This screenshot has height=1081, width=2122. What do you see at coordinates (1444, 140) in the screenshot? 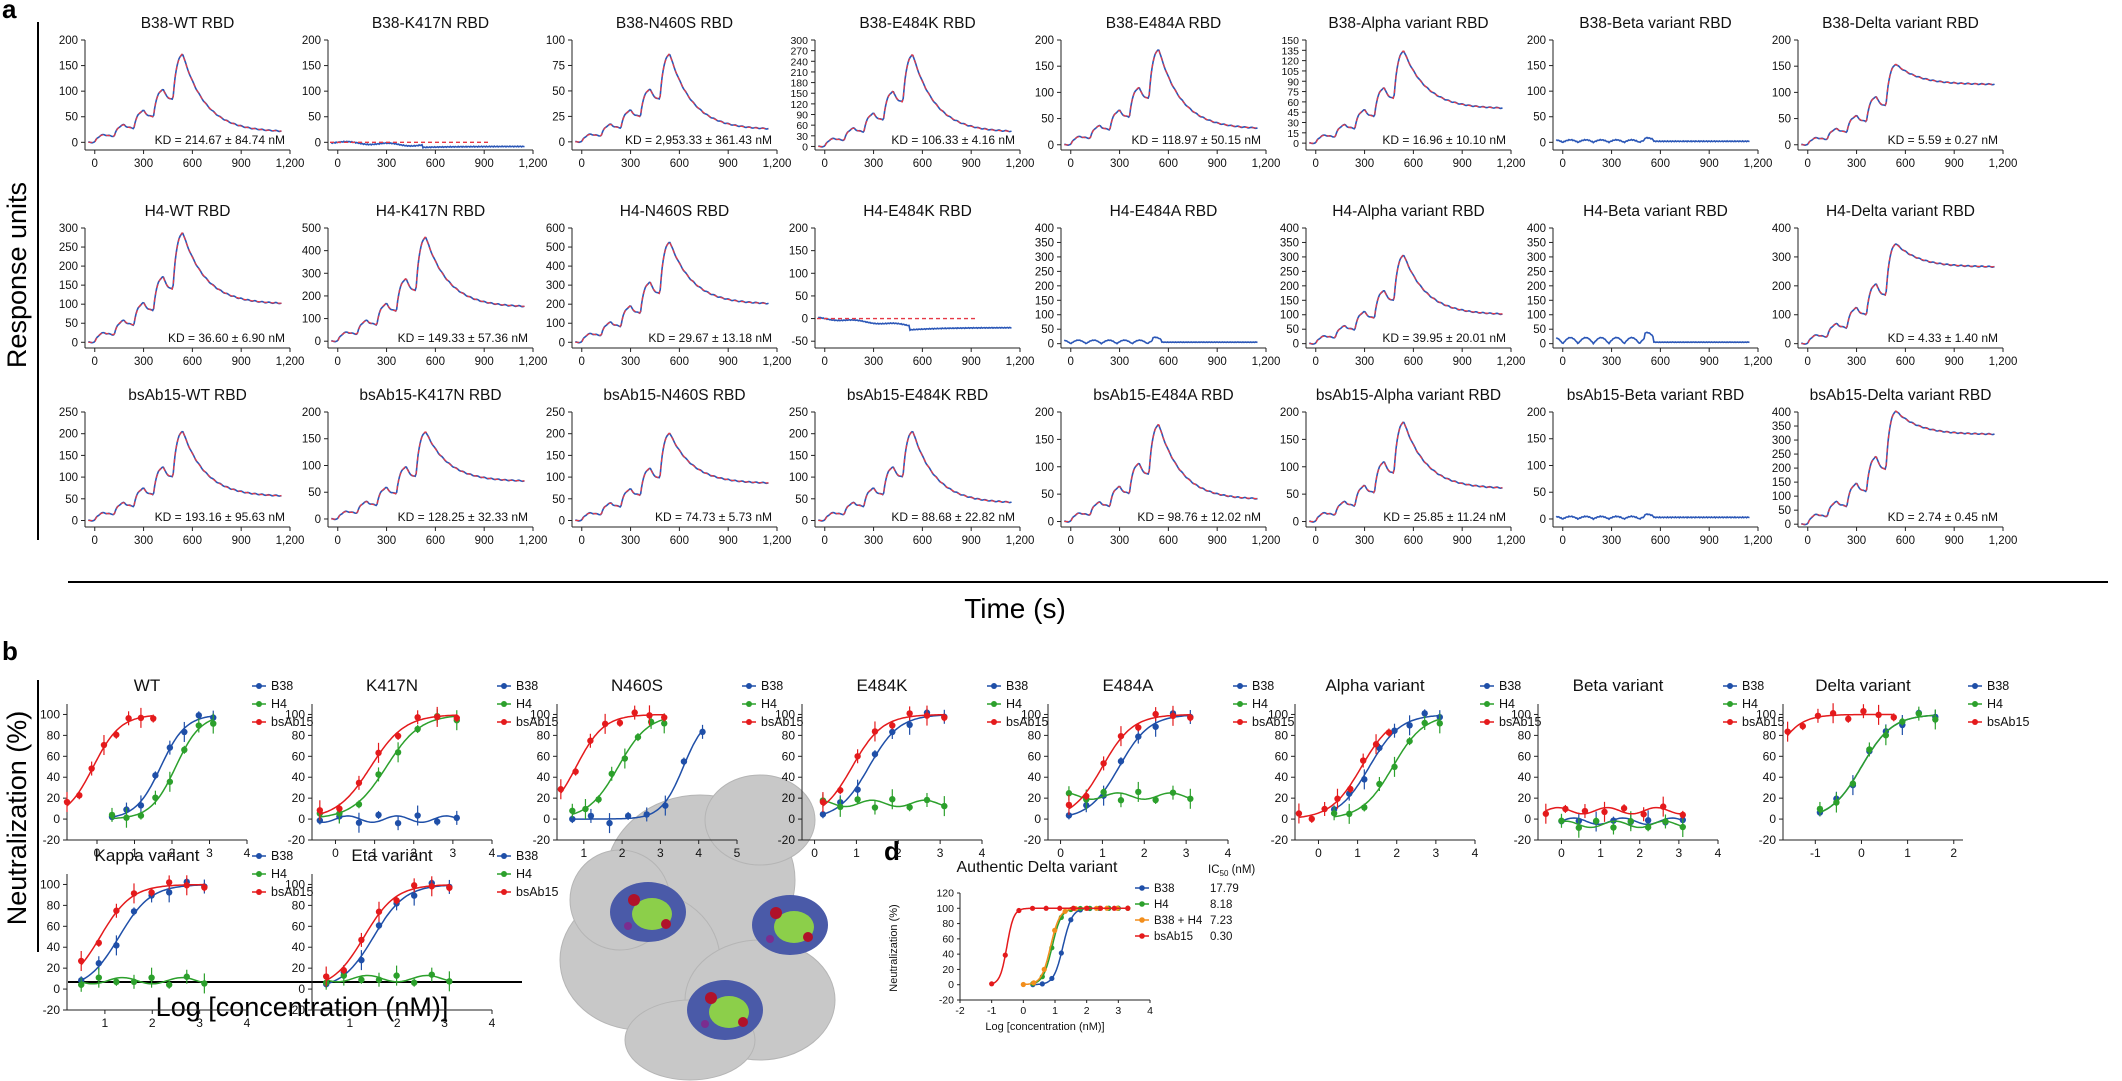
I see `kd-label: KD = 16.96 ± 10.10 nM` at bounding box center [1444, 140].